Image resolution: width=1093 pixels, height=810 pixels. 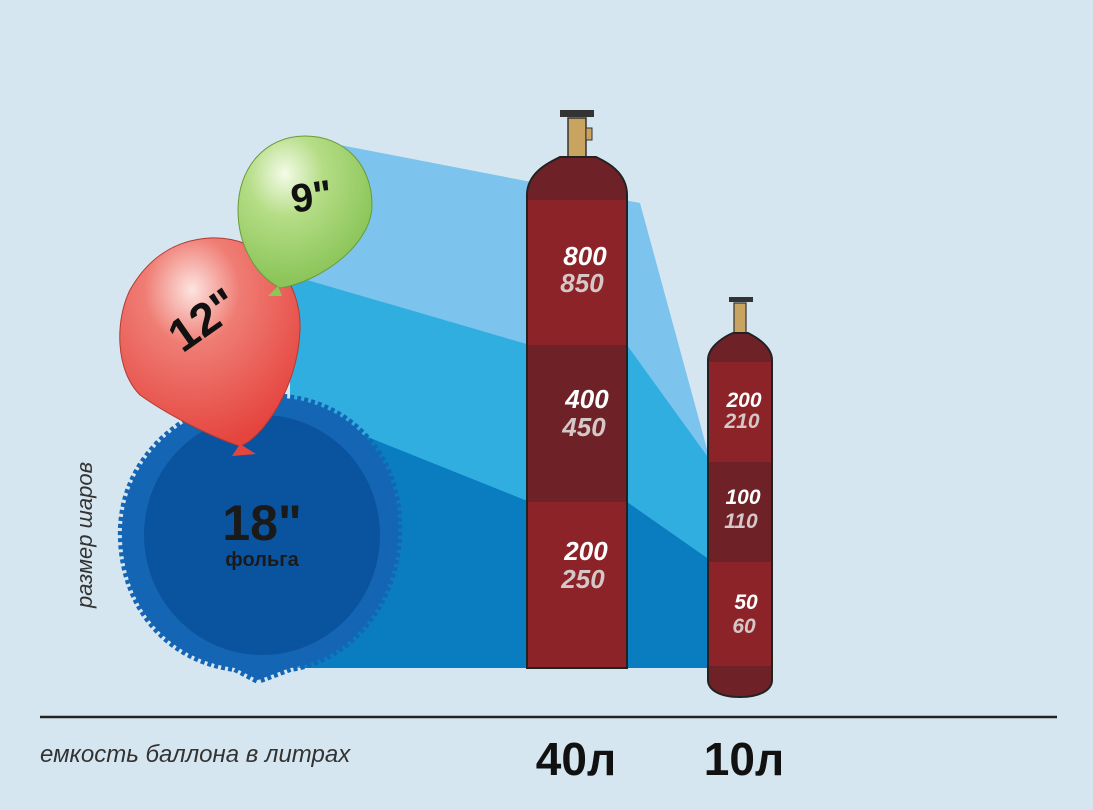 What do you see at coordinates (744, 626) in the screenshot?
I see `cyl10-s3-secondary: 60` at bounding box center [744, 626].